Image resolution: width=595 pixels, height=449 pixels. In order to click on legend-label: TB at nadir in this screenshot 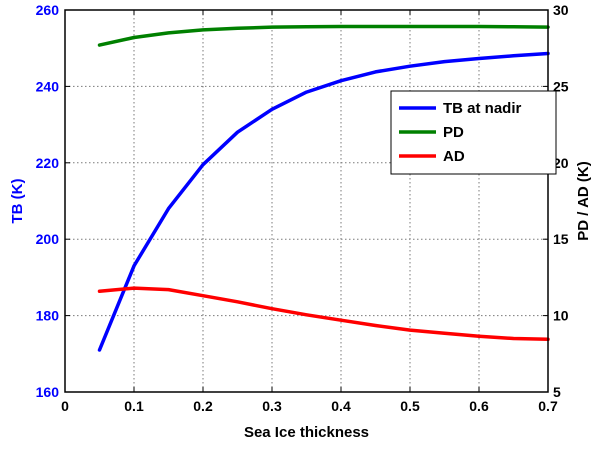, I will do `click(482, 108)`.